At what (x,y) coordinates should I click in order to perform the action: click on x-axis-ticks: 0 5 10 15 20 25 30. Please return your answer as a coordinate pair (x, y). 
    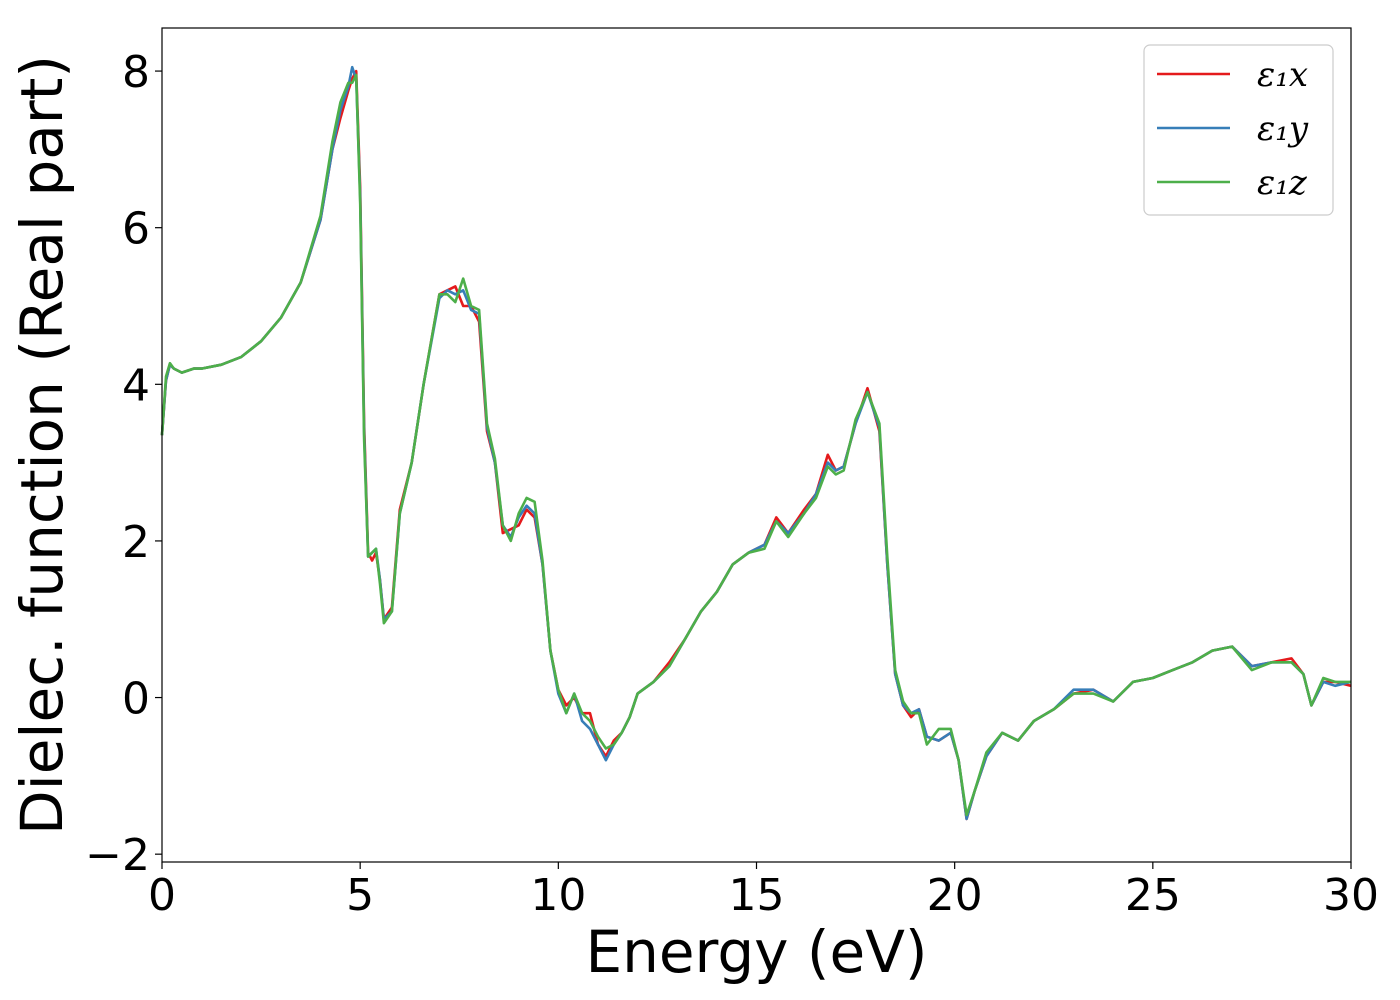
    Looking at the image, I should click on (763, 891).